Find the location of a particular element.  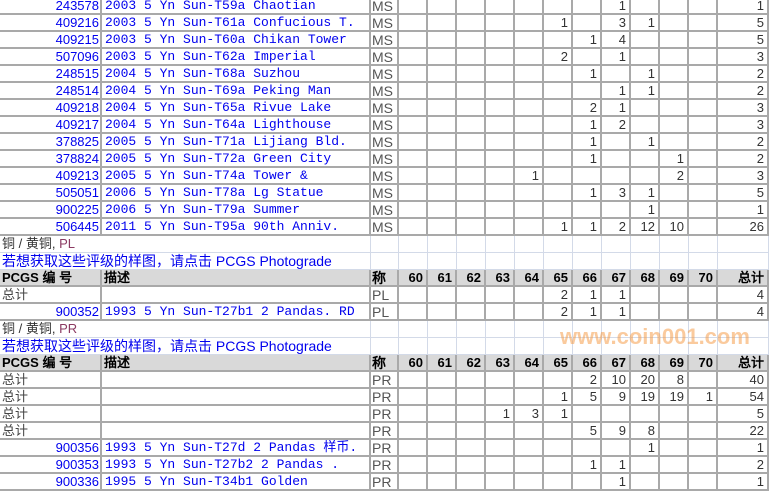

description-link: 2004 5 Yn Sun-T68a Suzhou is located at coordinates (236, 74).